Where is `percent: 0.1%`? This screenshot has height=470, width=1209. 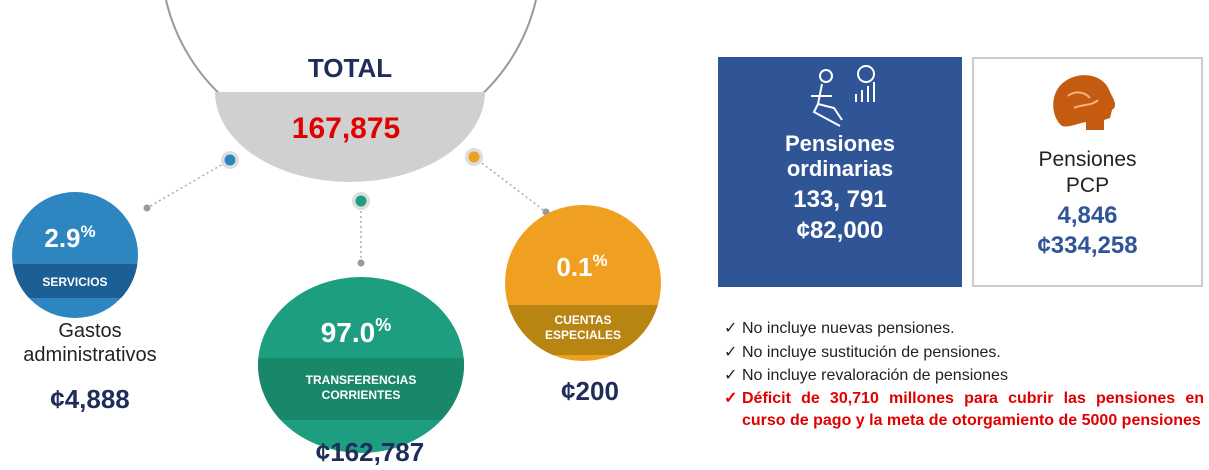
percent: 0.1% is located at coordinates (581, 266).